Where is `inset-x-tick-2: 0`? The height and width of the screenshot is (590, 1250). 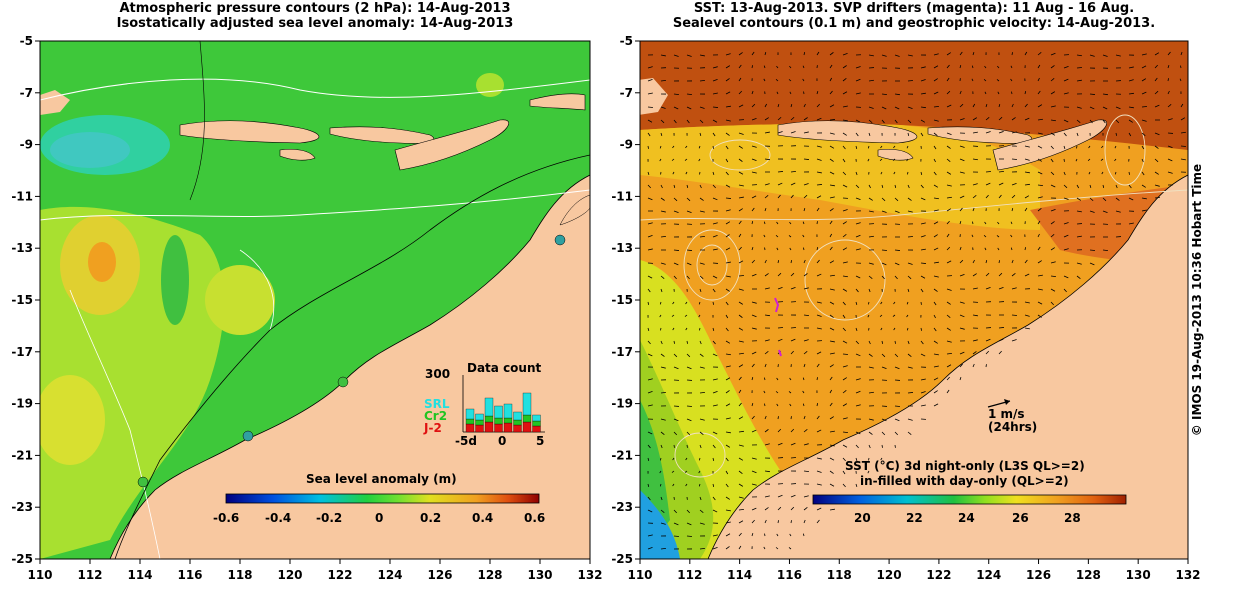 inset-x-tick-2: 0 is located at coordinates (502, 441).